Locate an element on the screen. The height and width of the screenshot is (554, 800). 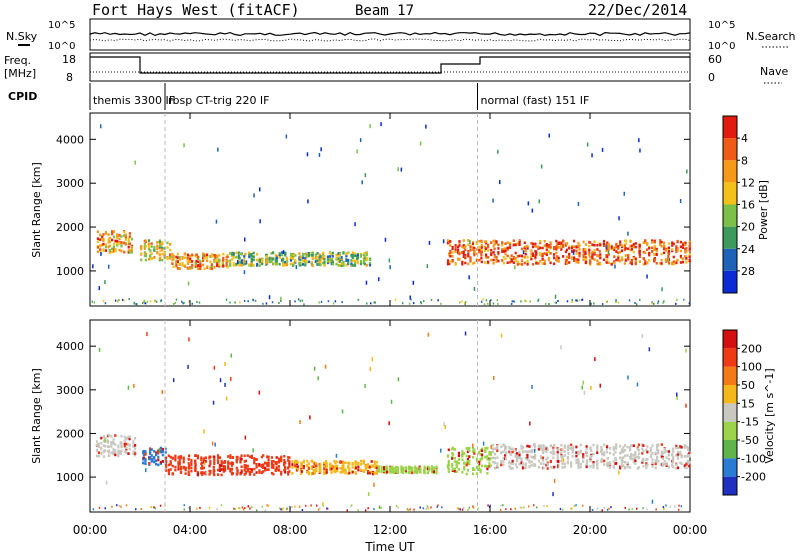
velocity-colorbar-tick-label: -50 is located at coordinates (750, 440).